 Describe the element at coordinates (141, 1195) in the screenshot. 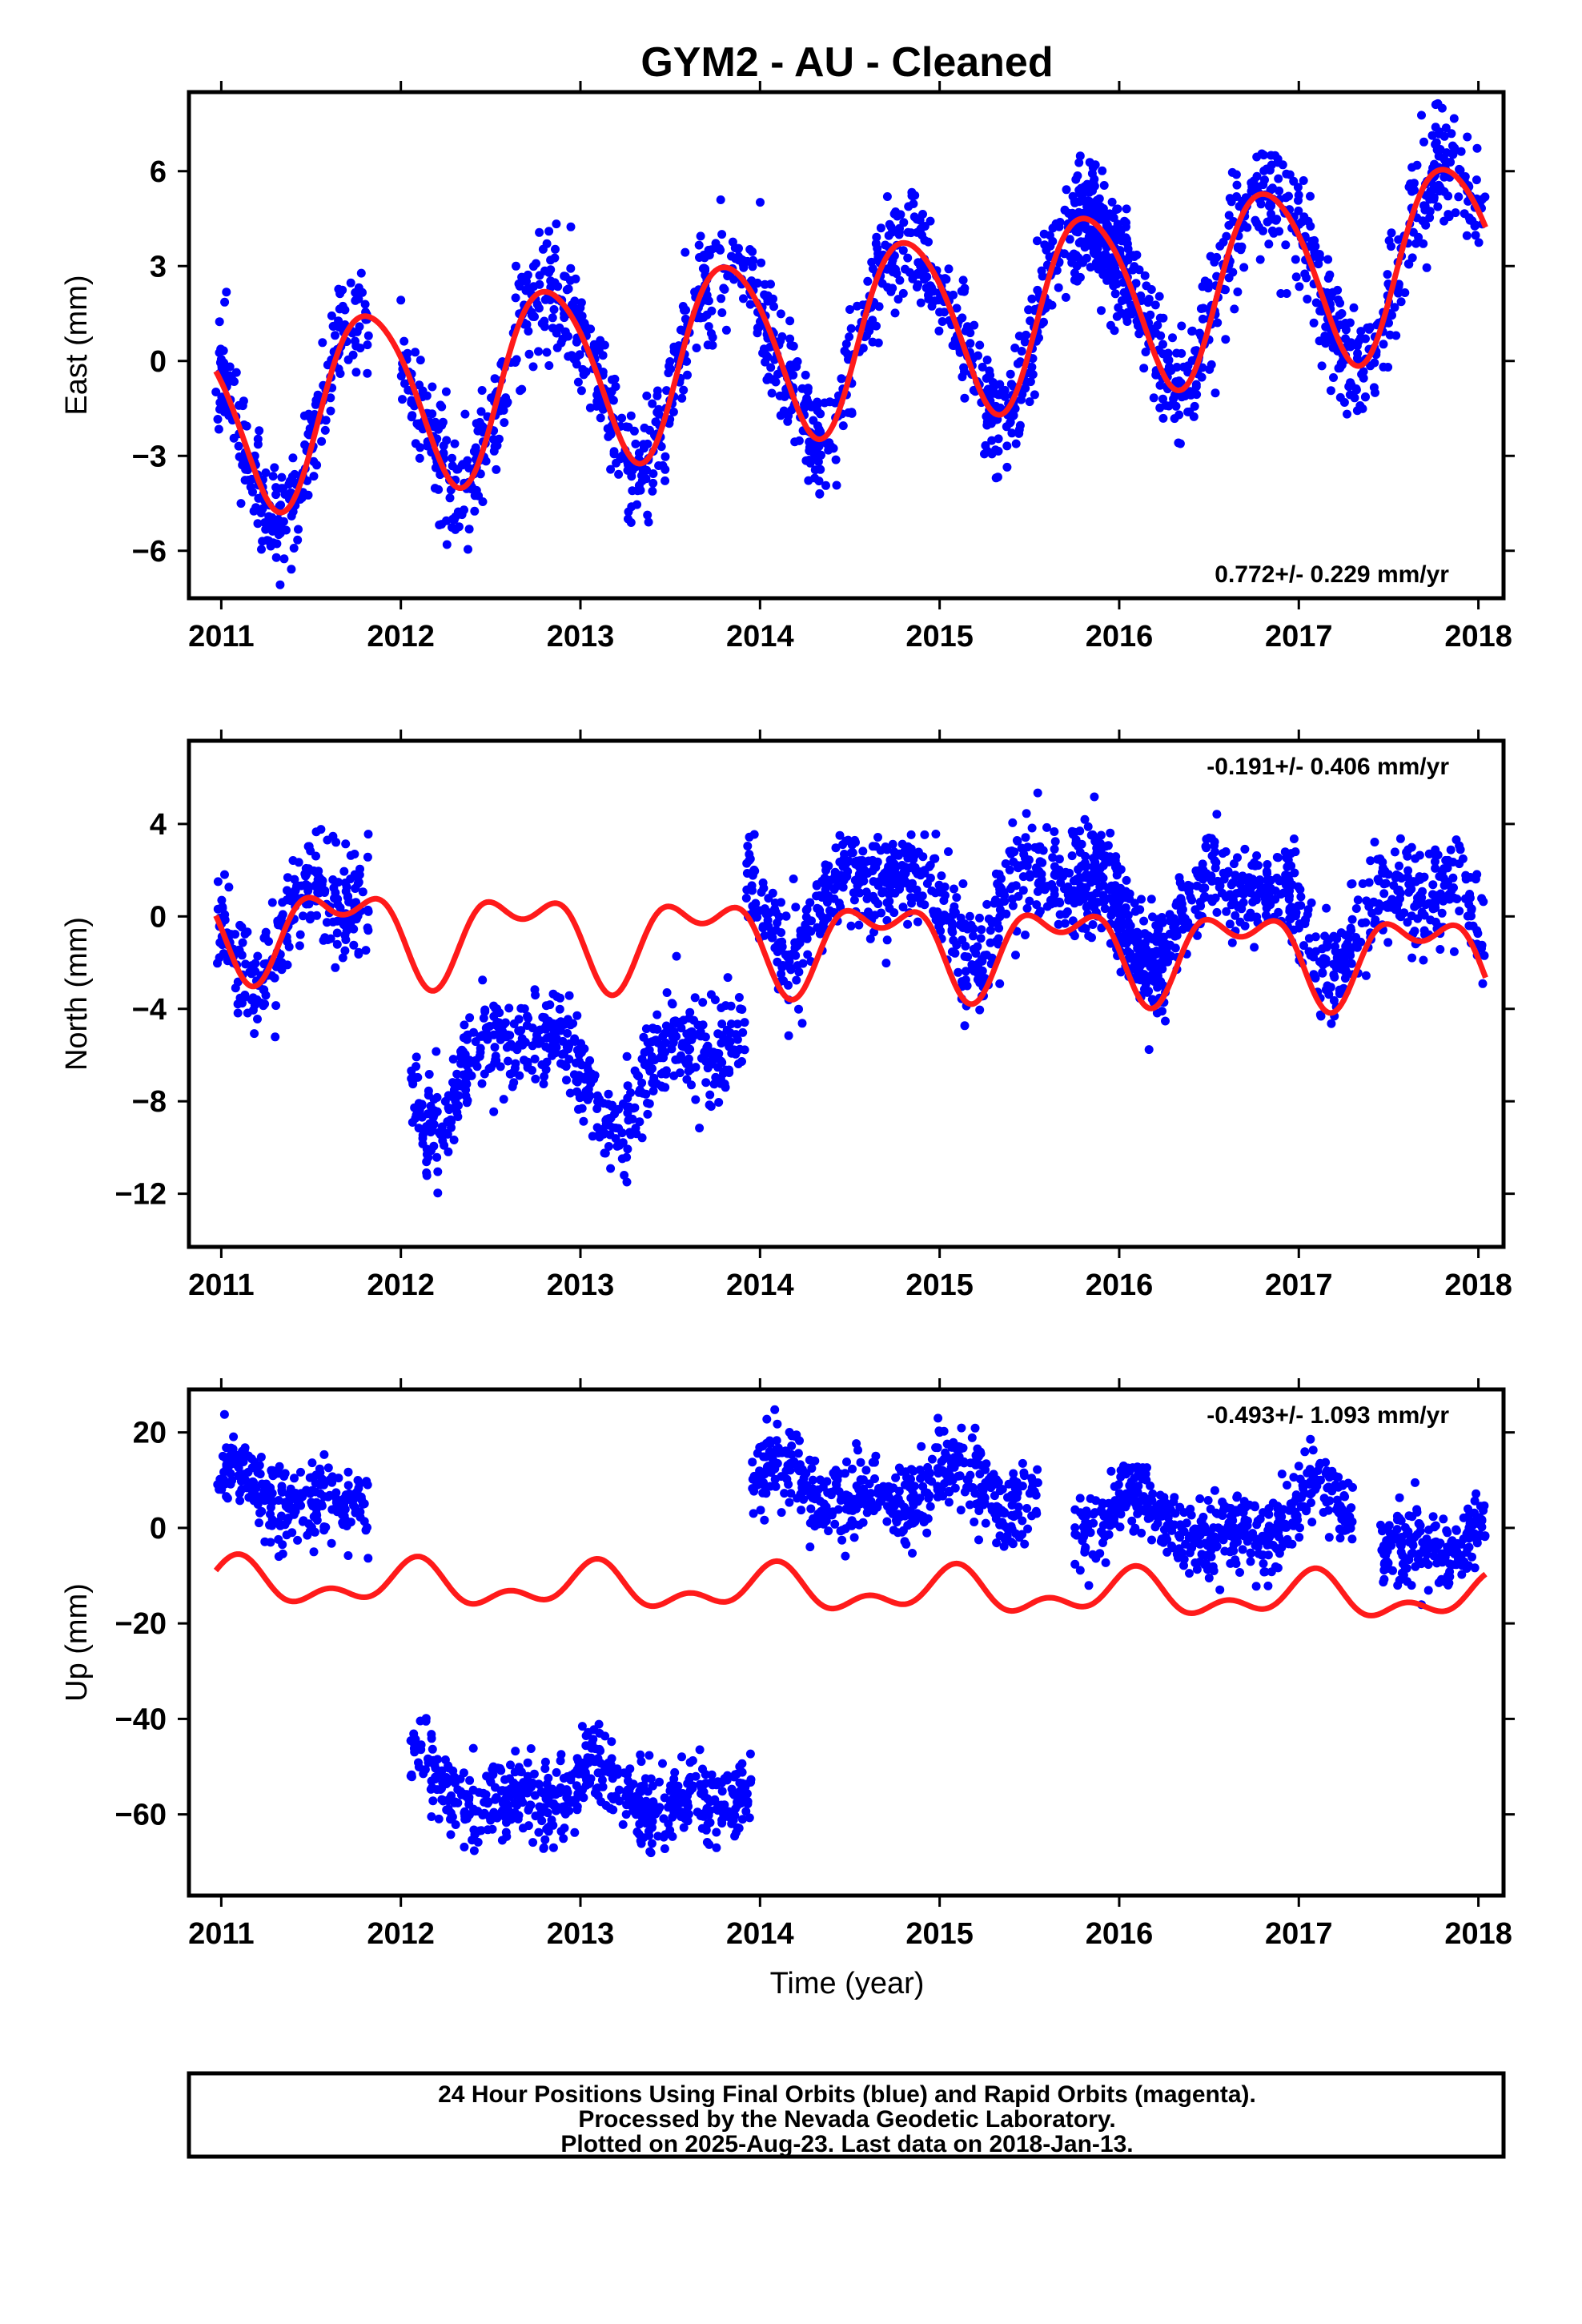

I see `north-y-tick-label: −12` at that location.